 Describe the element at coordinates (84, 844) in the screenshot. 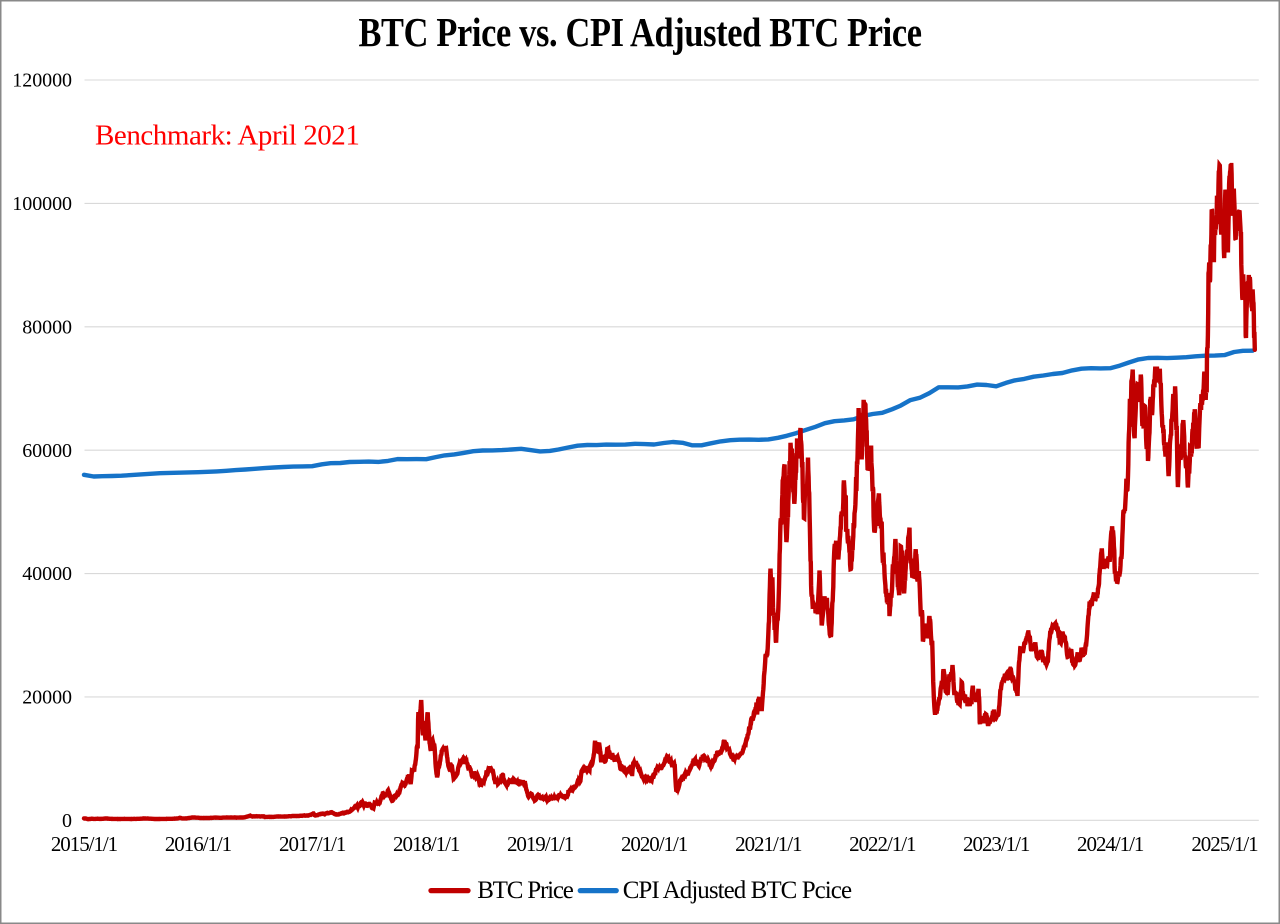

I see `svg-text: 2015/1/1` at that location.